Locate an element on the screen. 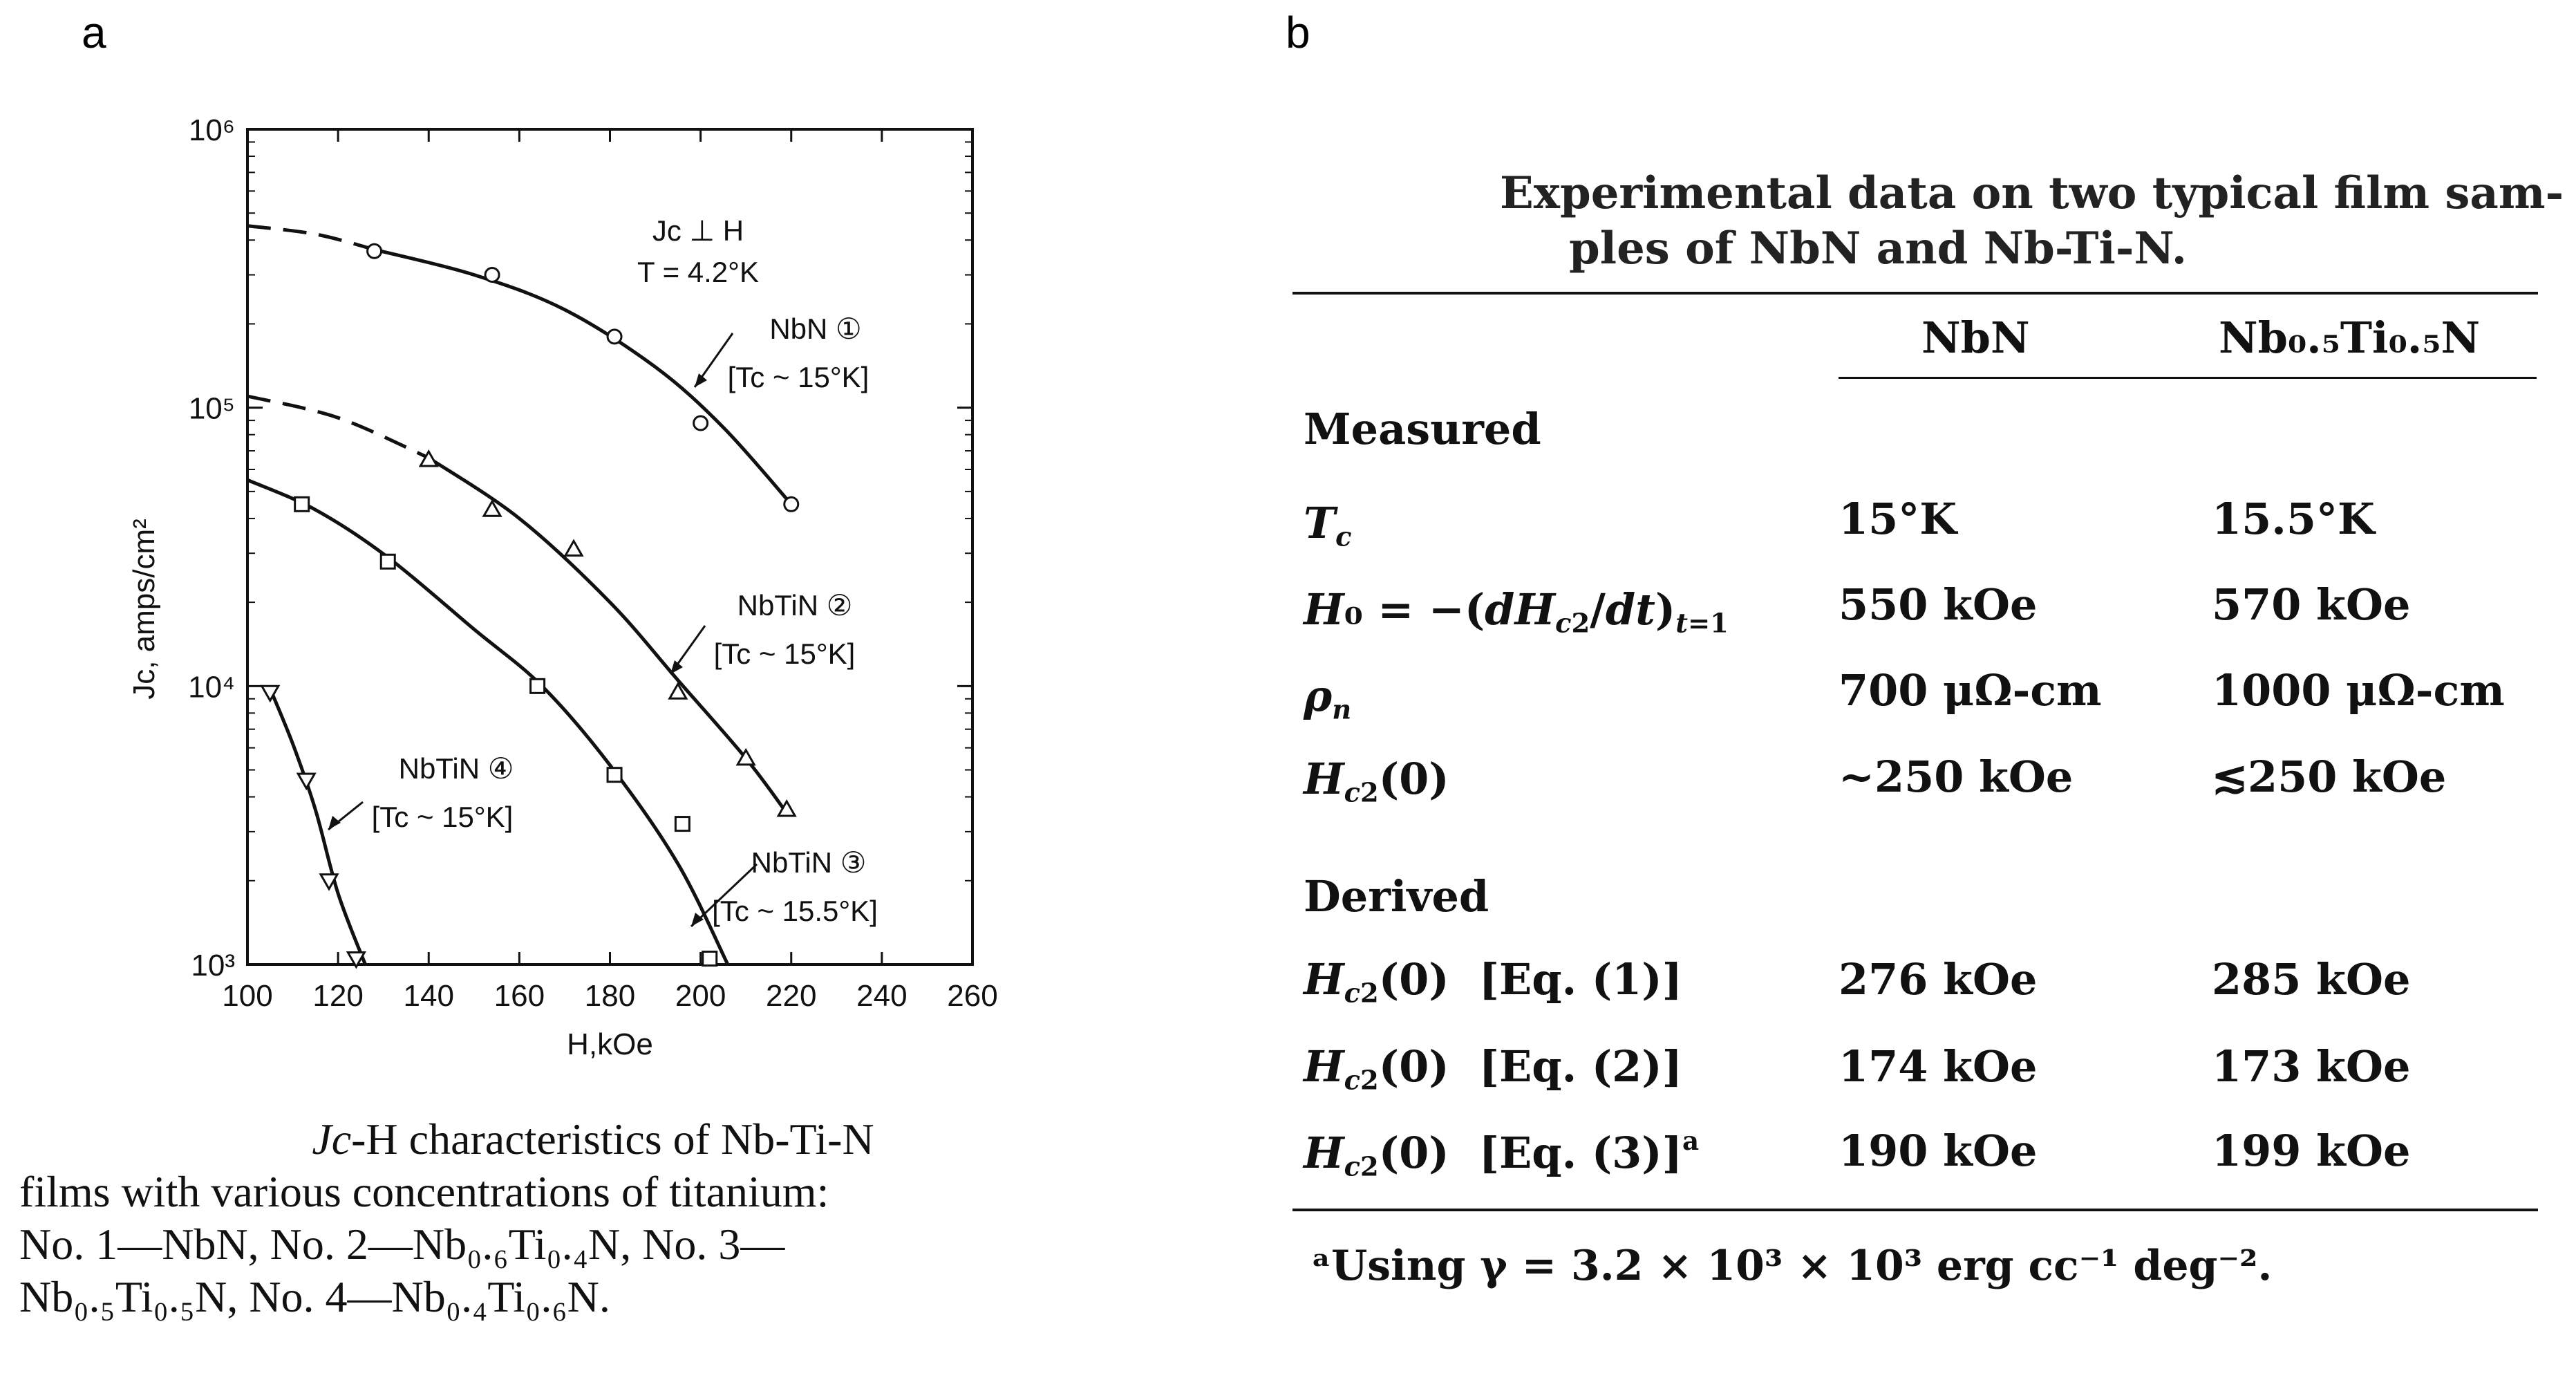  h0-nbti: 570 kOe is located at coordinates (2311, 604).